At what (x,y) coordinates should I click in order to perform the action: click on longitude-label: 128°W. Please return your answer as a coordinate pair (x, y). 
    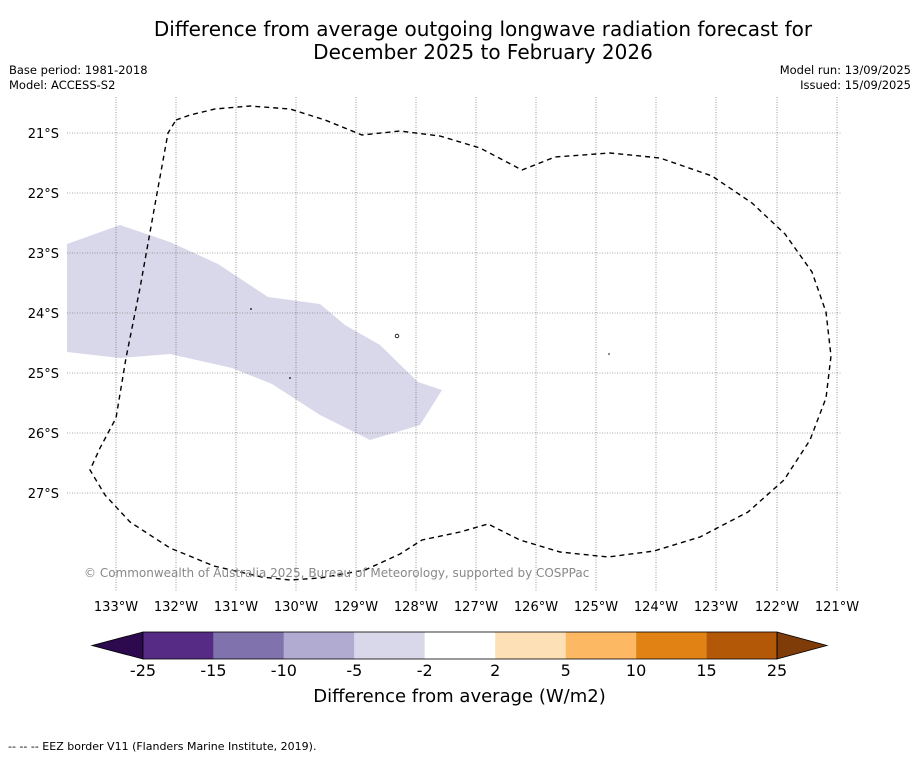
    Looking at the image, I should click on (416, 607).